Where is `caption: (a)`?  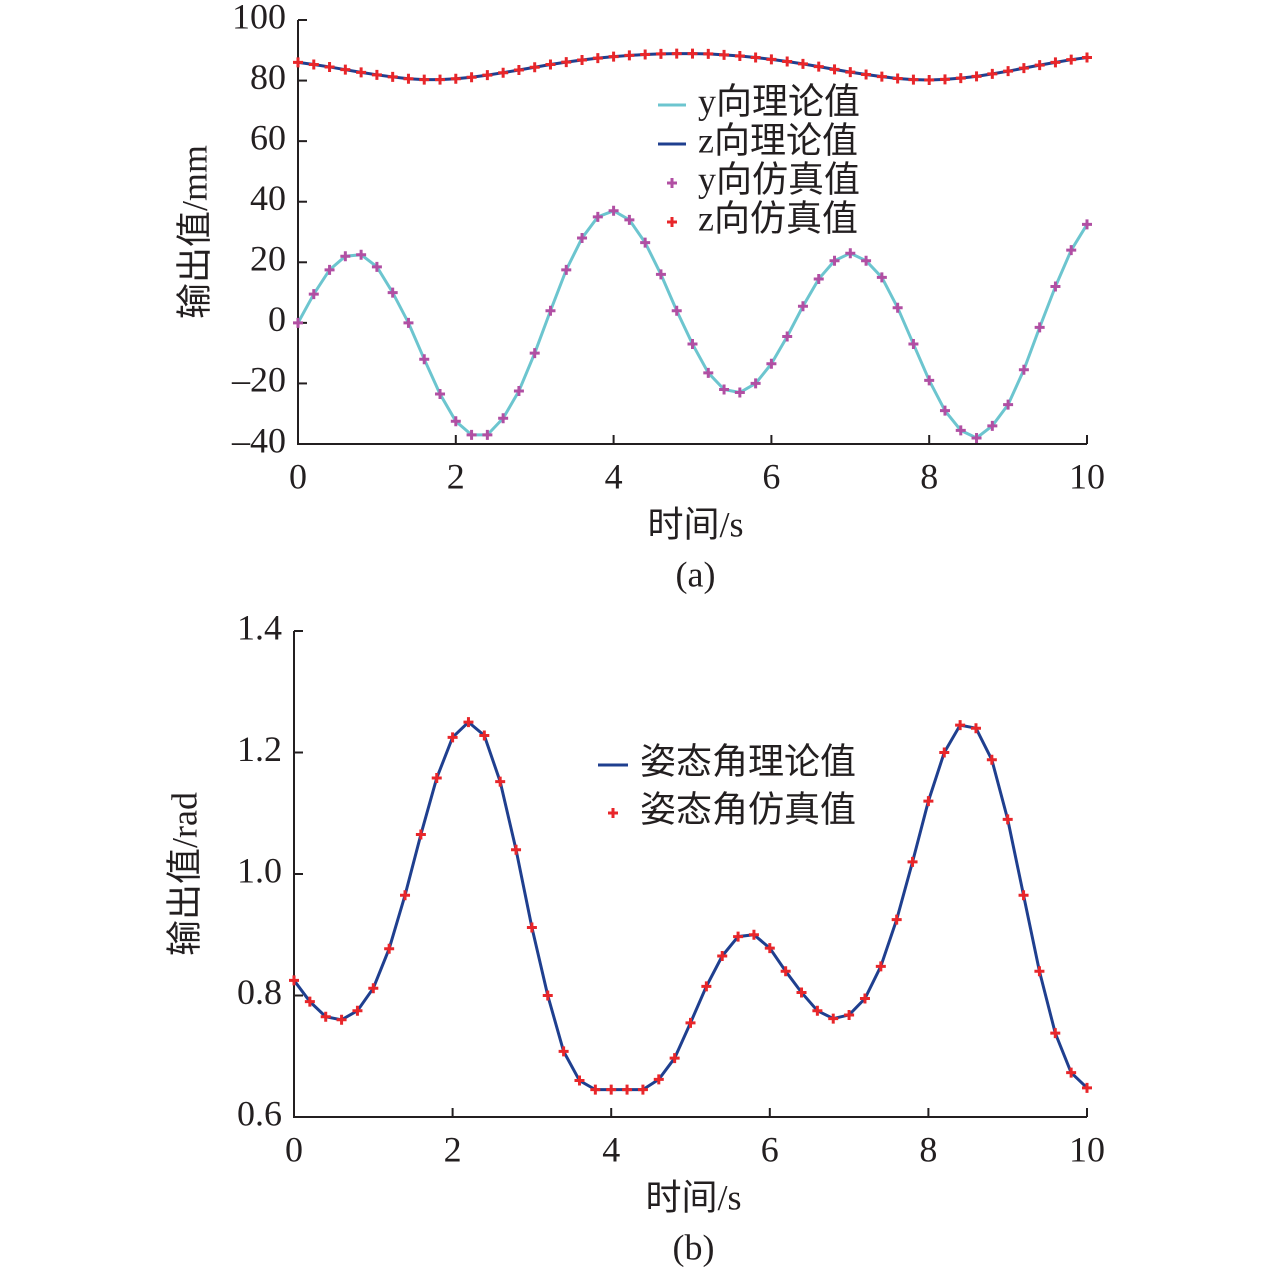
caption: (a) is located at coordinates (696, 574).